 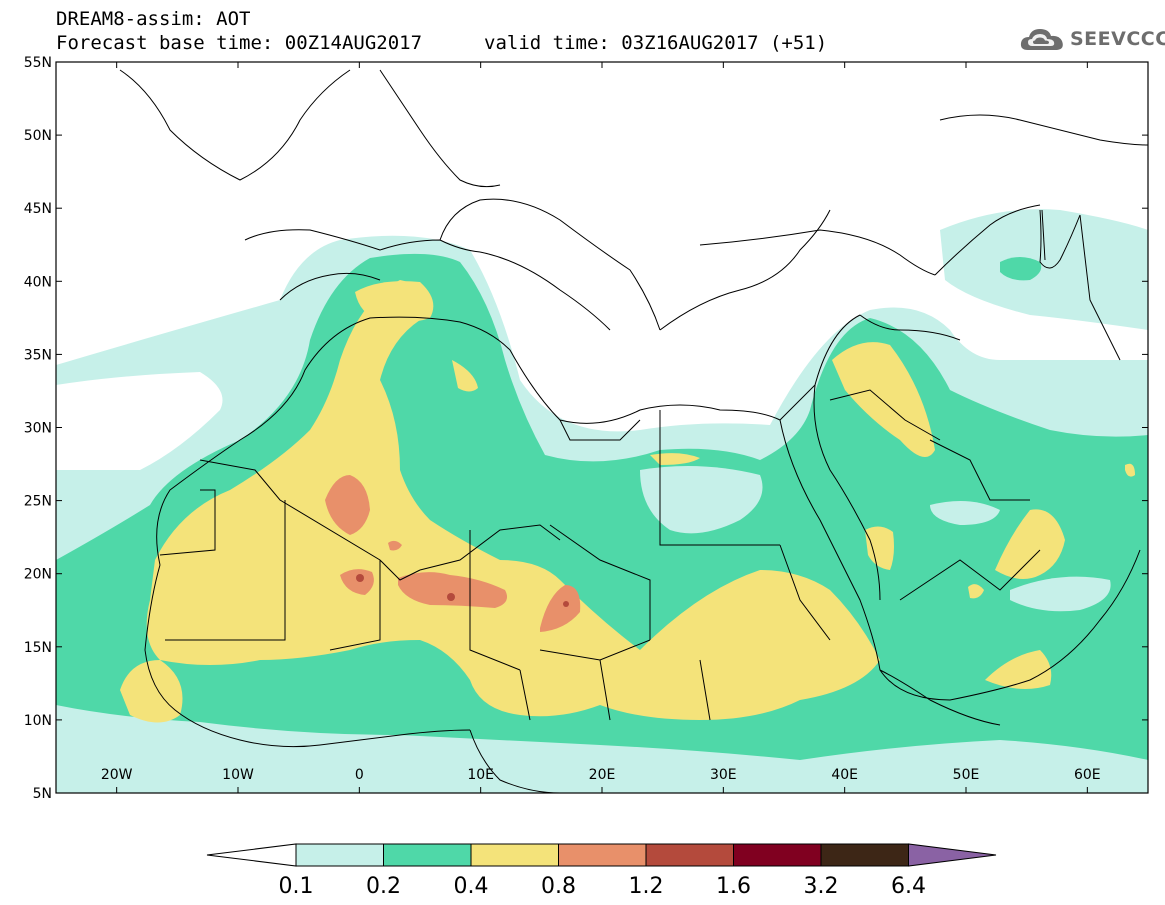 What do you see at coordinates (966, 775) in the screenshot?
I see `lon-label: 50E` at bounding box center [966, 775].